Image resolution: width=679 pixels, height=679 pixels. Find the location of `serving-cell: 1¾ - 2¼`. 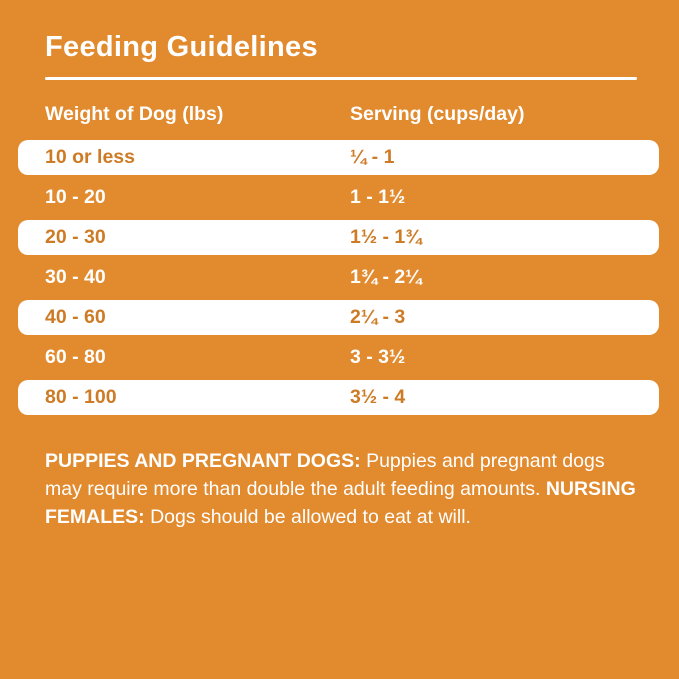

serving-cell: 1¾ - 2¼ is located at coordinates (386, 277).